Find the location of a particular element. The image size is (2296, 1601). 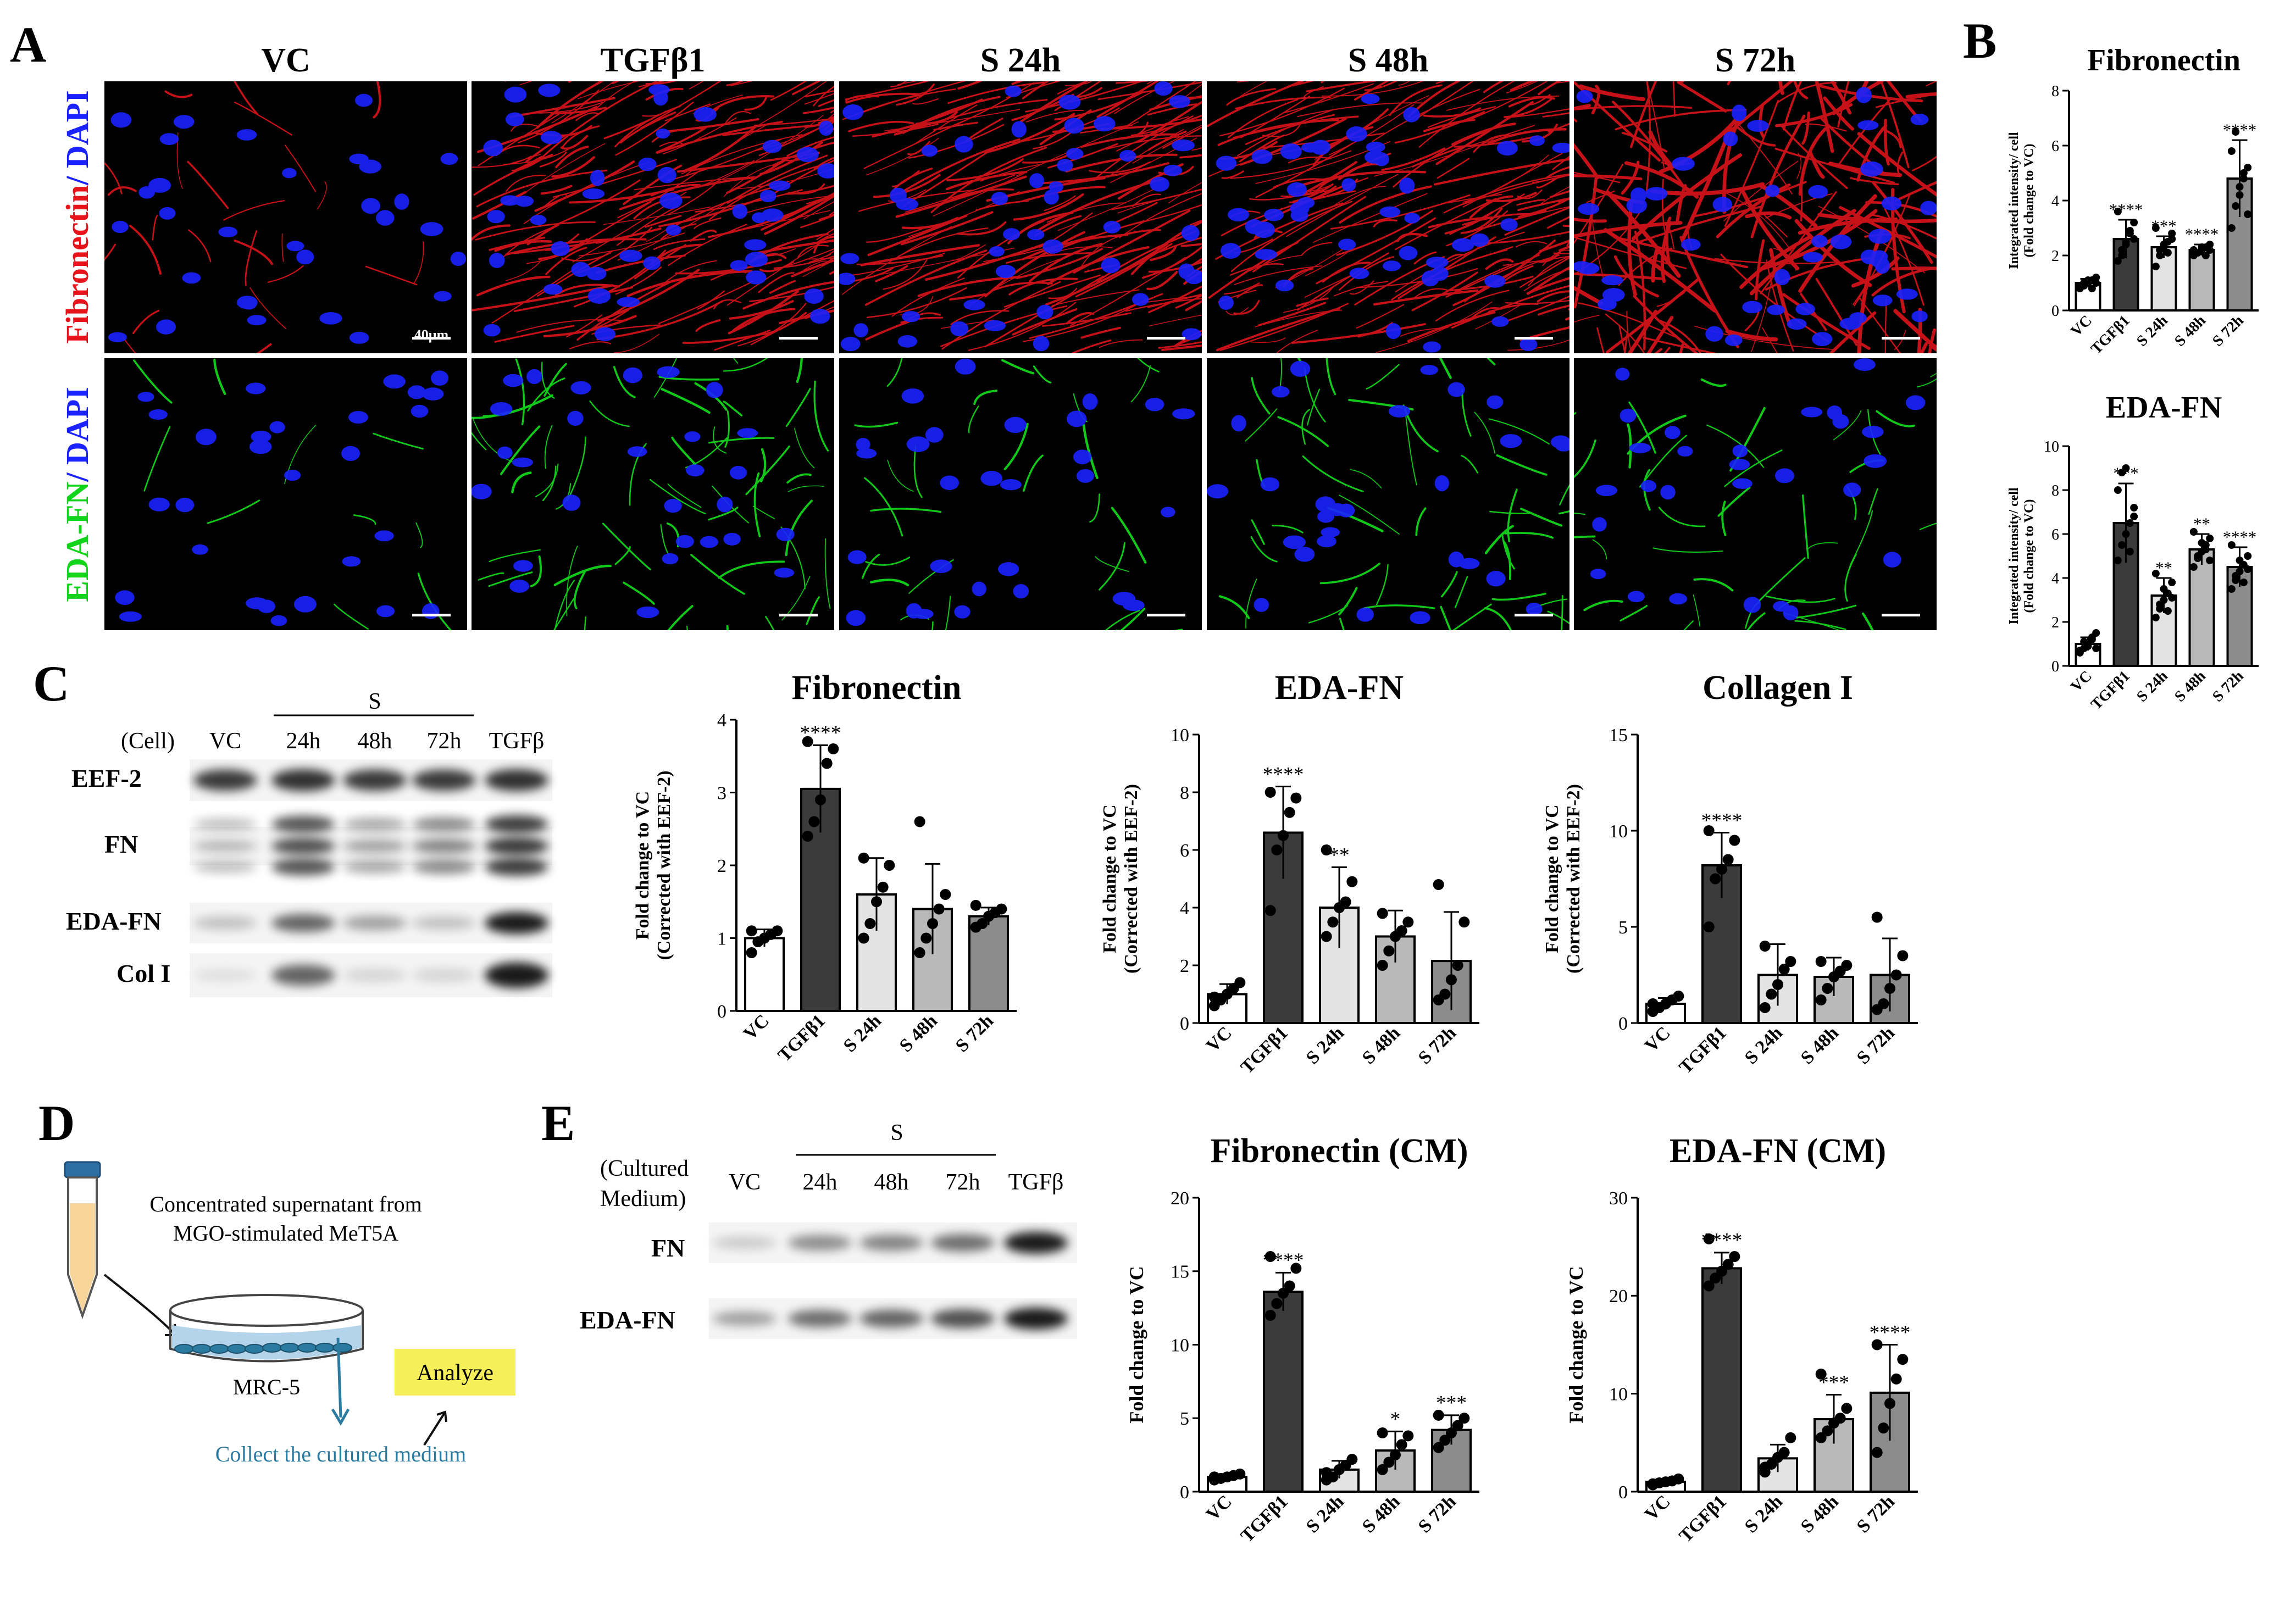

y-axis-label: (Fold change to VC) is located at coordinates (2029, 556).